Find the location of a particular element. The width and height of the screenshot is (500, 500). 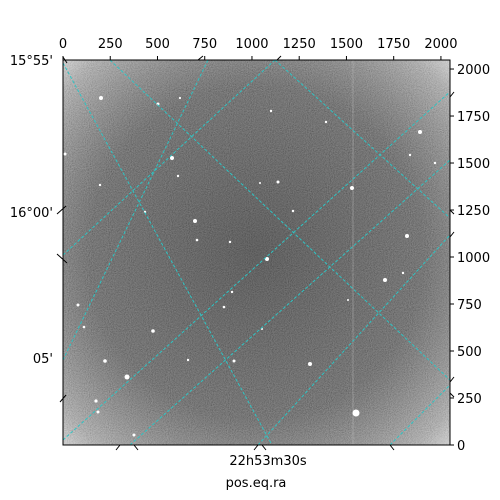

top-axis: 0 250 500 750 1000 1250 1500 1750 2000 is located at coordinates (258, 48).